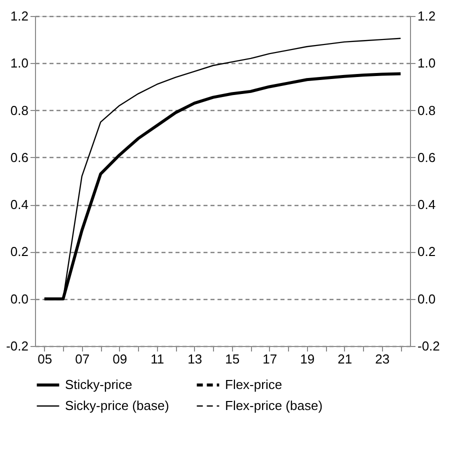 The image size is (467, 450). What do you see at coordinates (307, 359) in the screenshot?
I see `x-tick-label: 19` at bounding box center [307, 359].